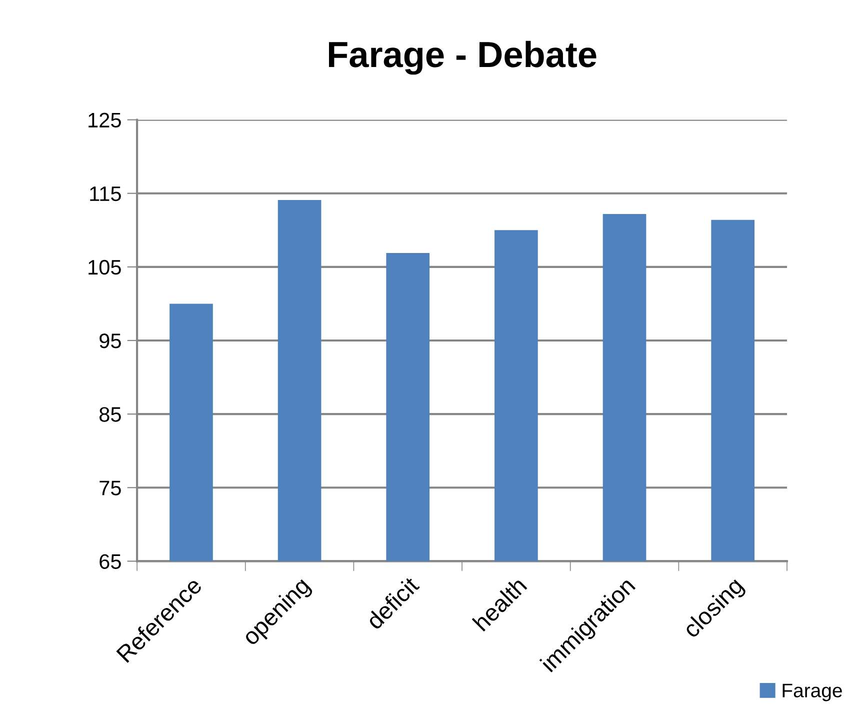  Describe the element at coordinates (110, 561) in the screenshot. I see `y-tick-label: 65` at that location.